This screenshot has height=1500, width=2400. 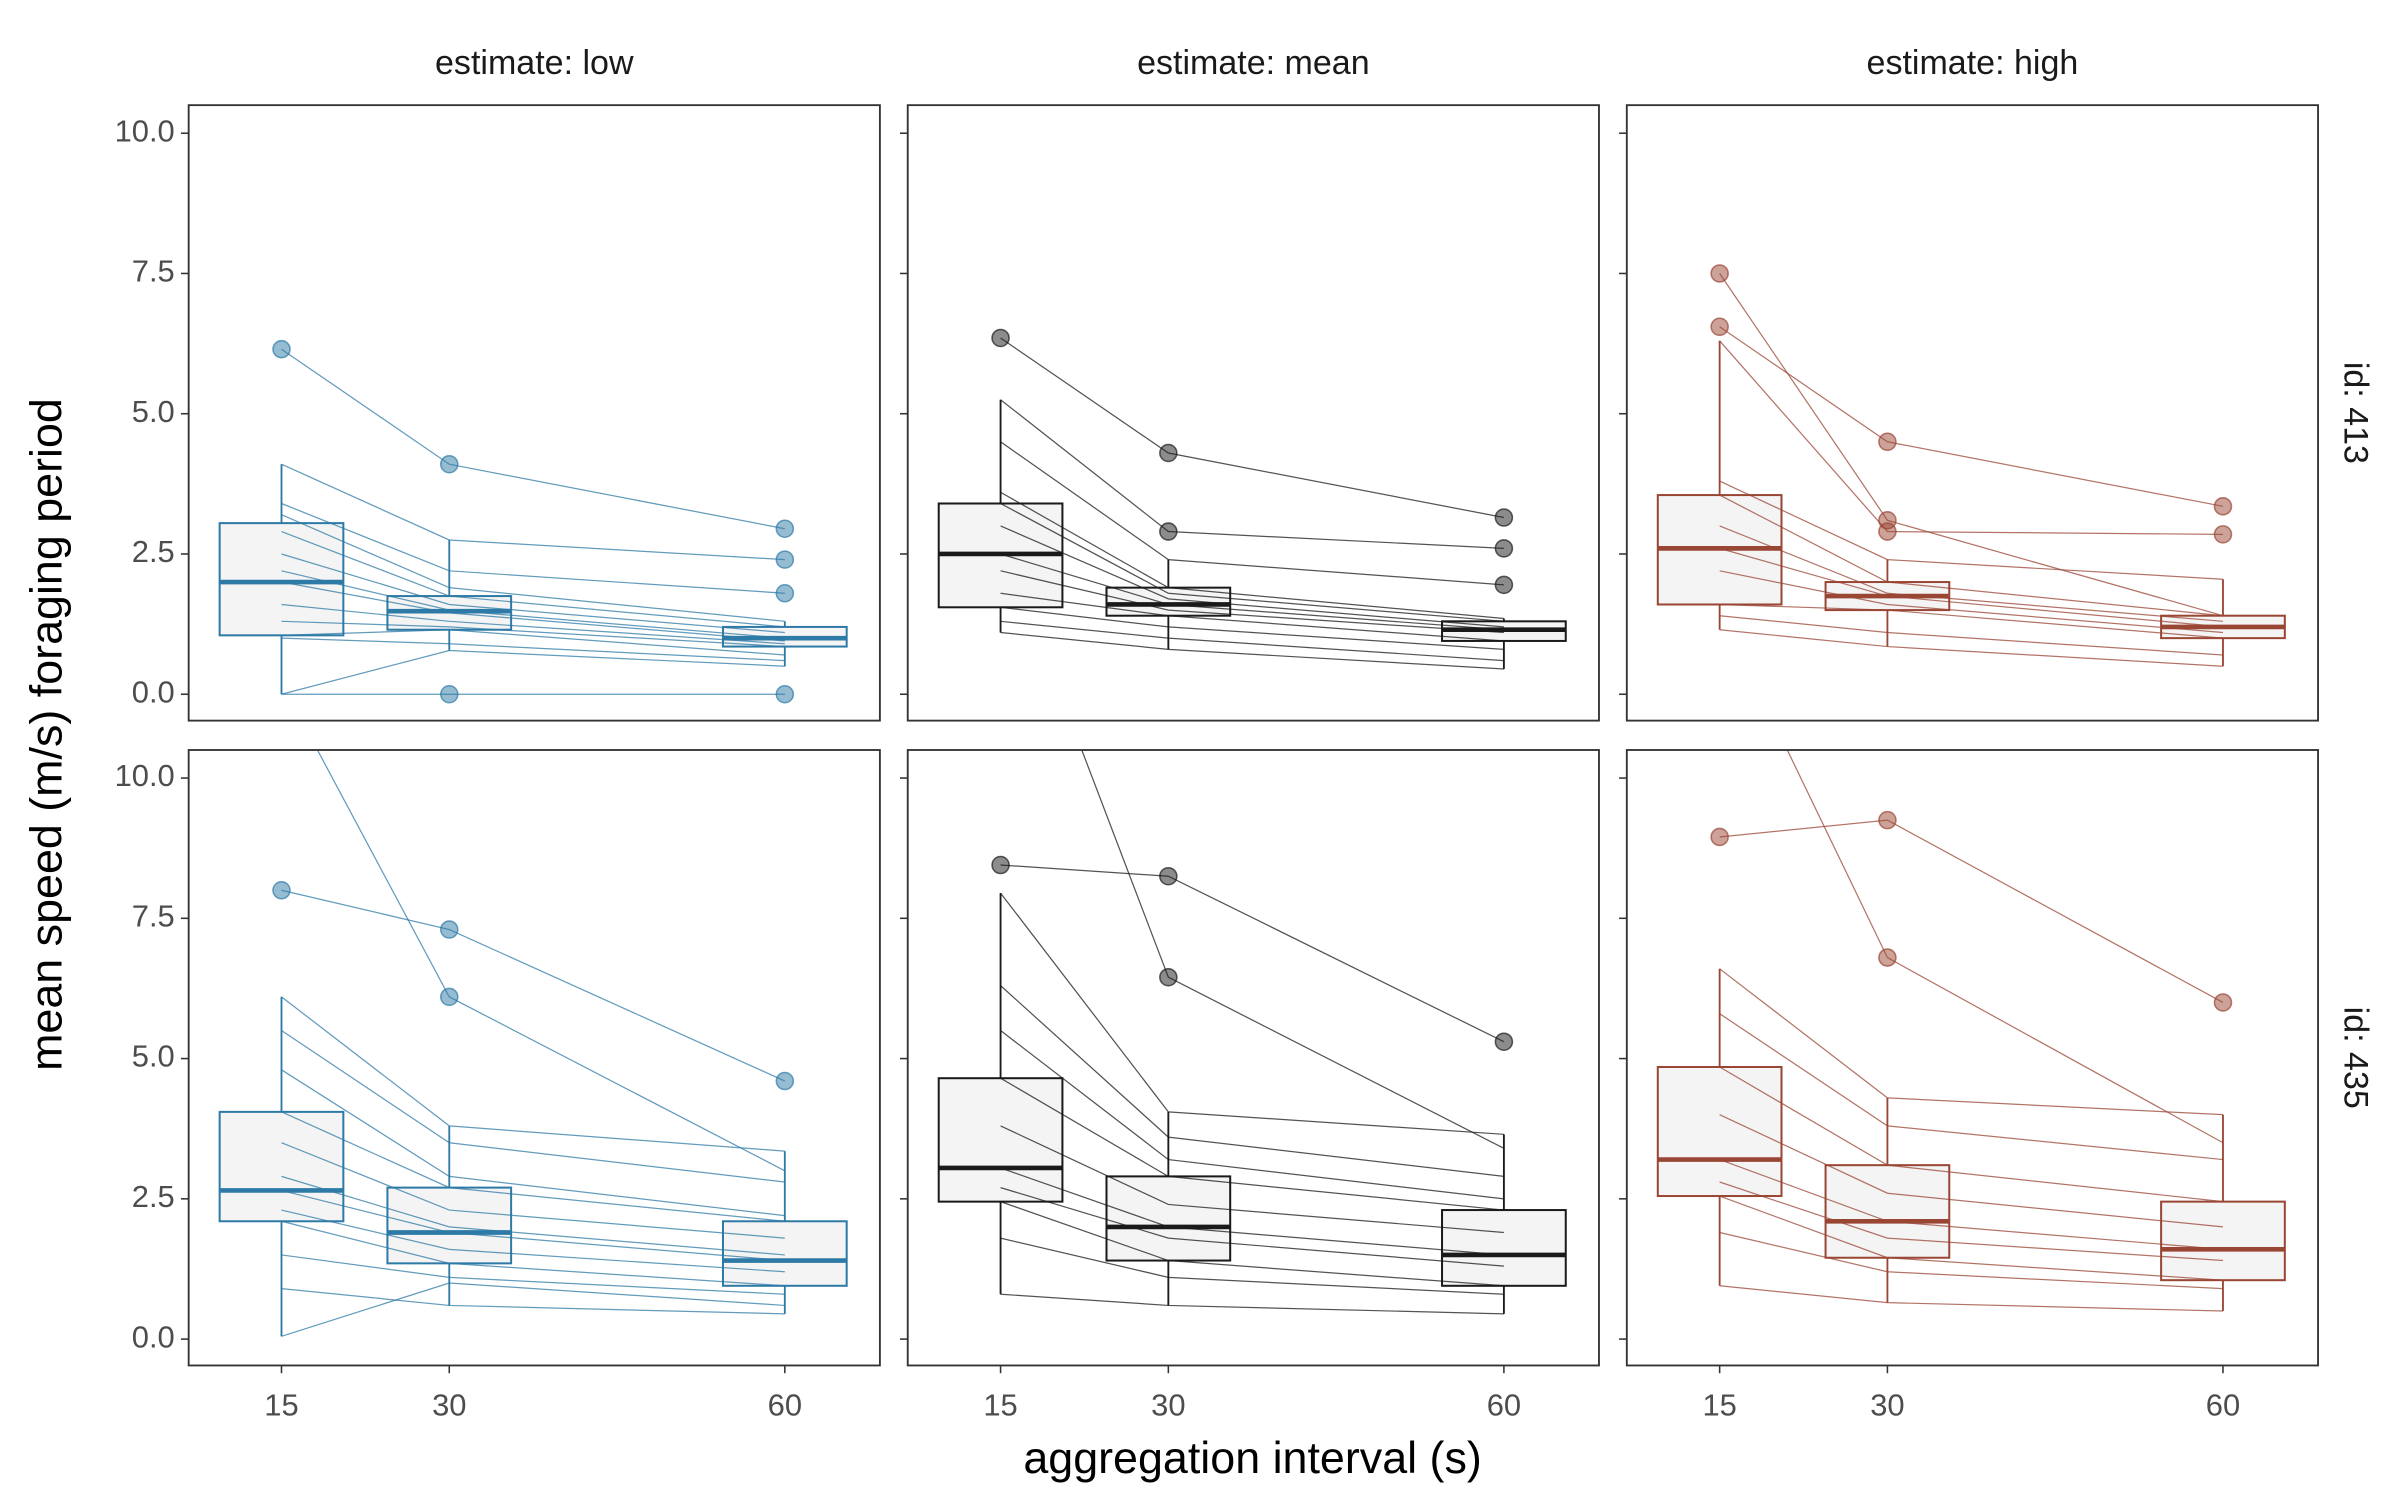 What do you see at coordinates (1253, 63) in the screenshot?
I see `column-strip-label: estimate: mean` at bounding box center [1253, 63].